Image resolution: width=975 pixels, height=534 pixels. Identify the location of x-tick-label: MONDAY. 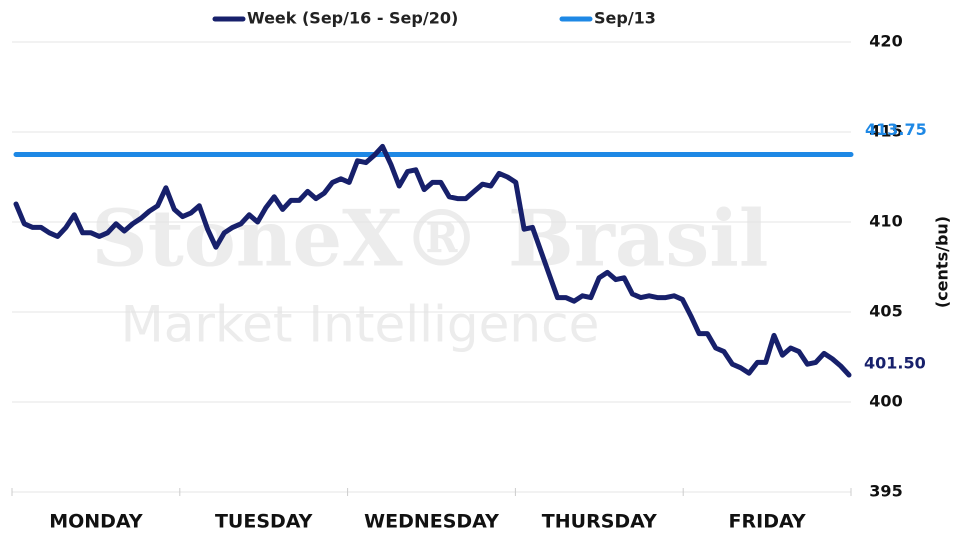
(96, 522).